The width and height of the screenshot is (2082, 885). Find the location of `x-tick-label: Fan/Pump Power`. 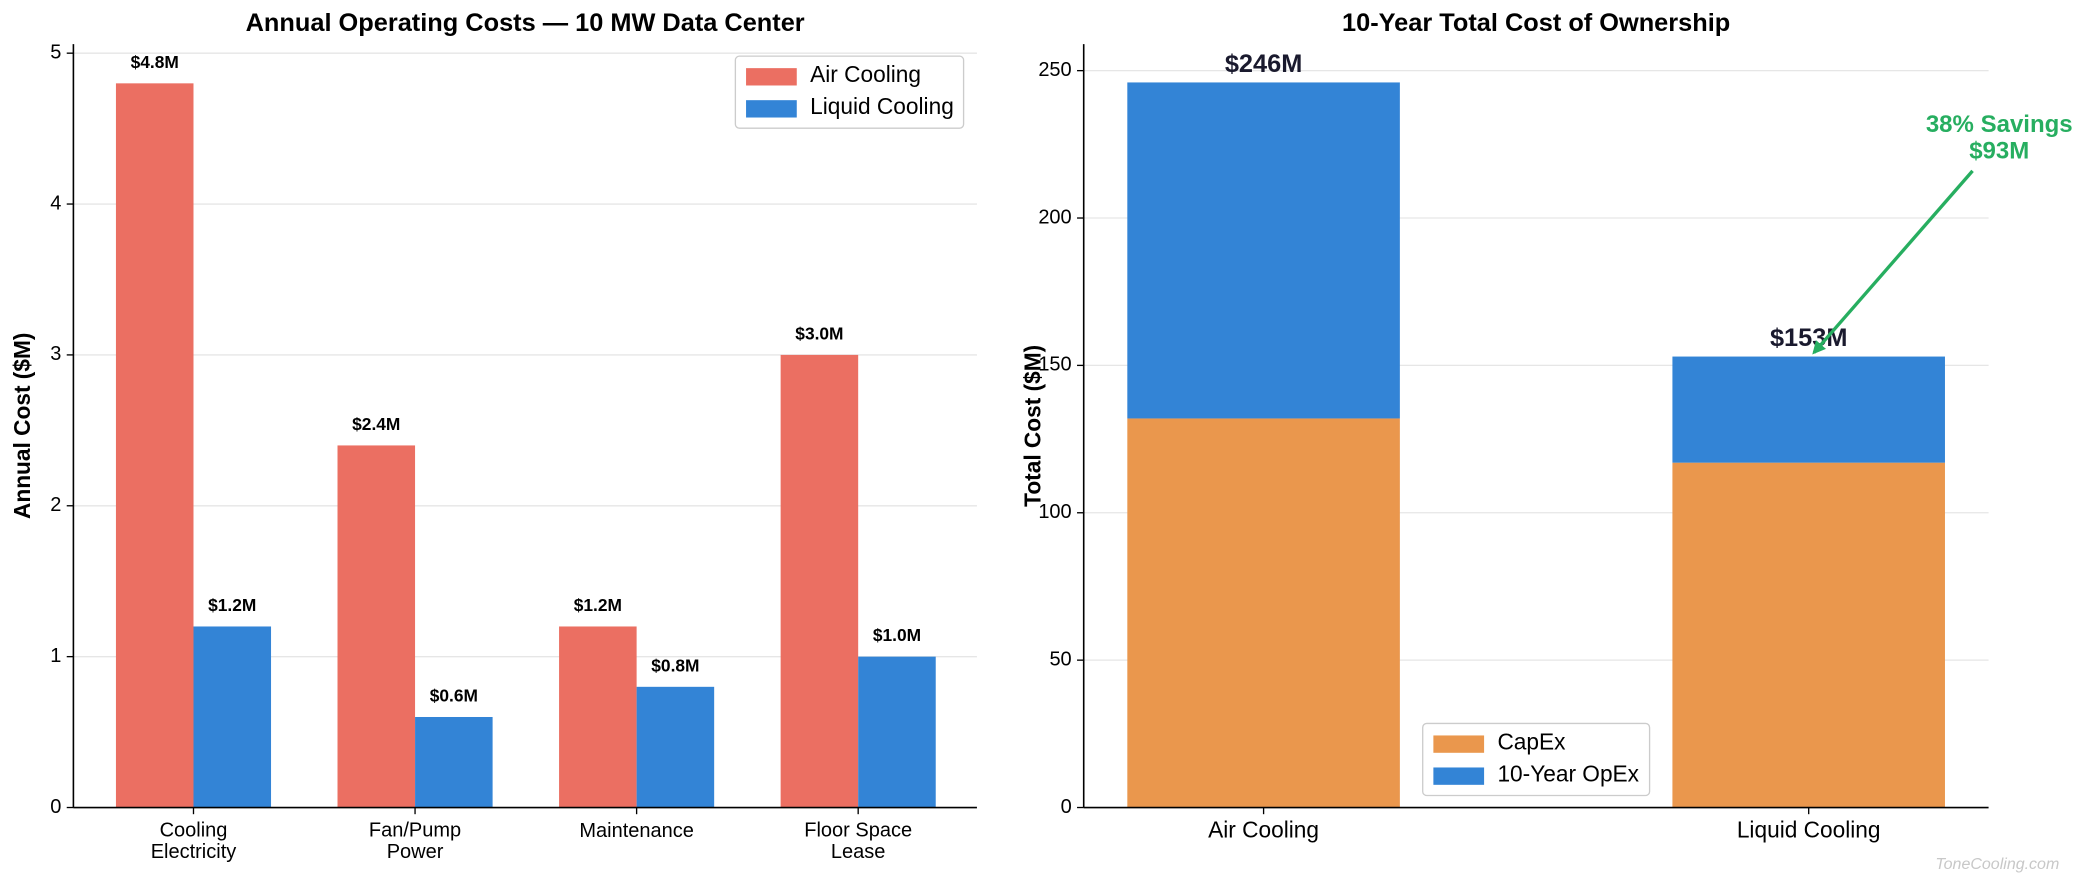

x-tick-label: Fan/Pump Power is located at coordinates (415, 841).